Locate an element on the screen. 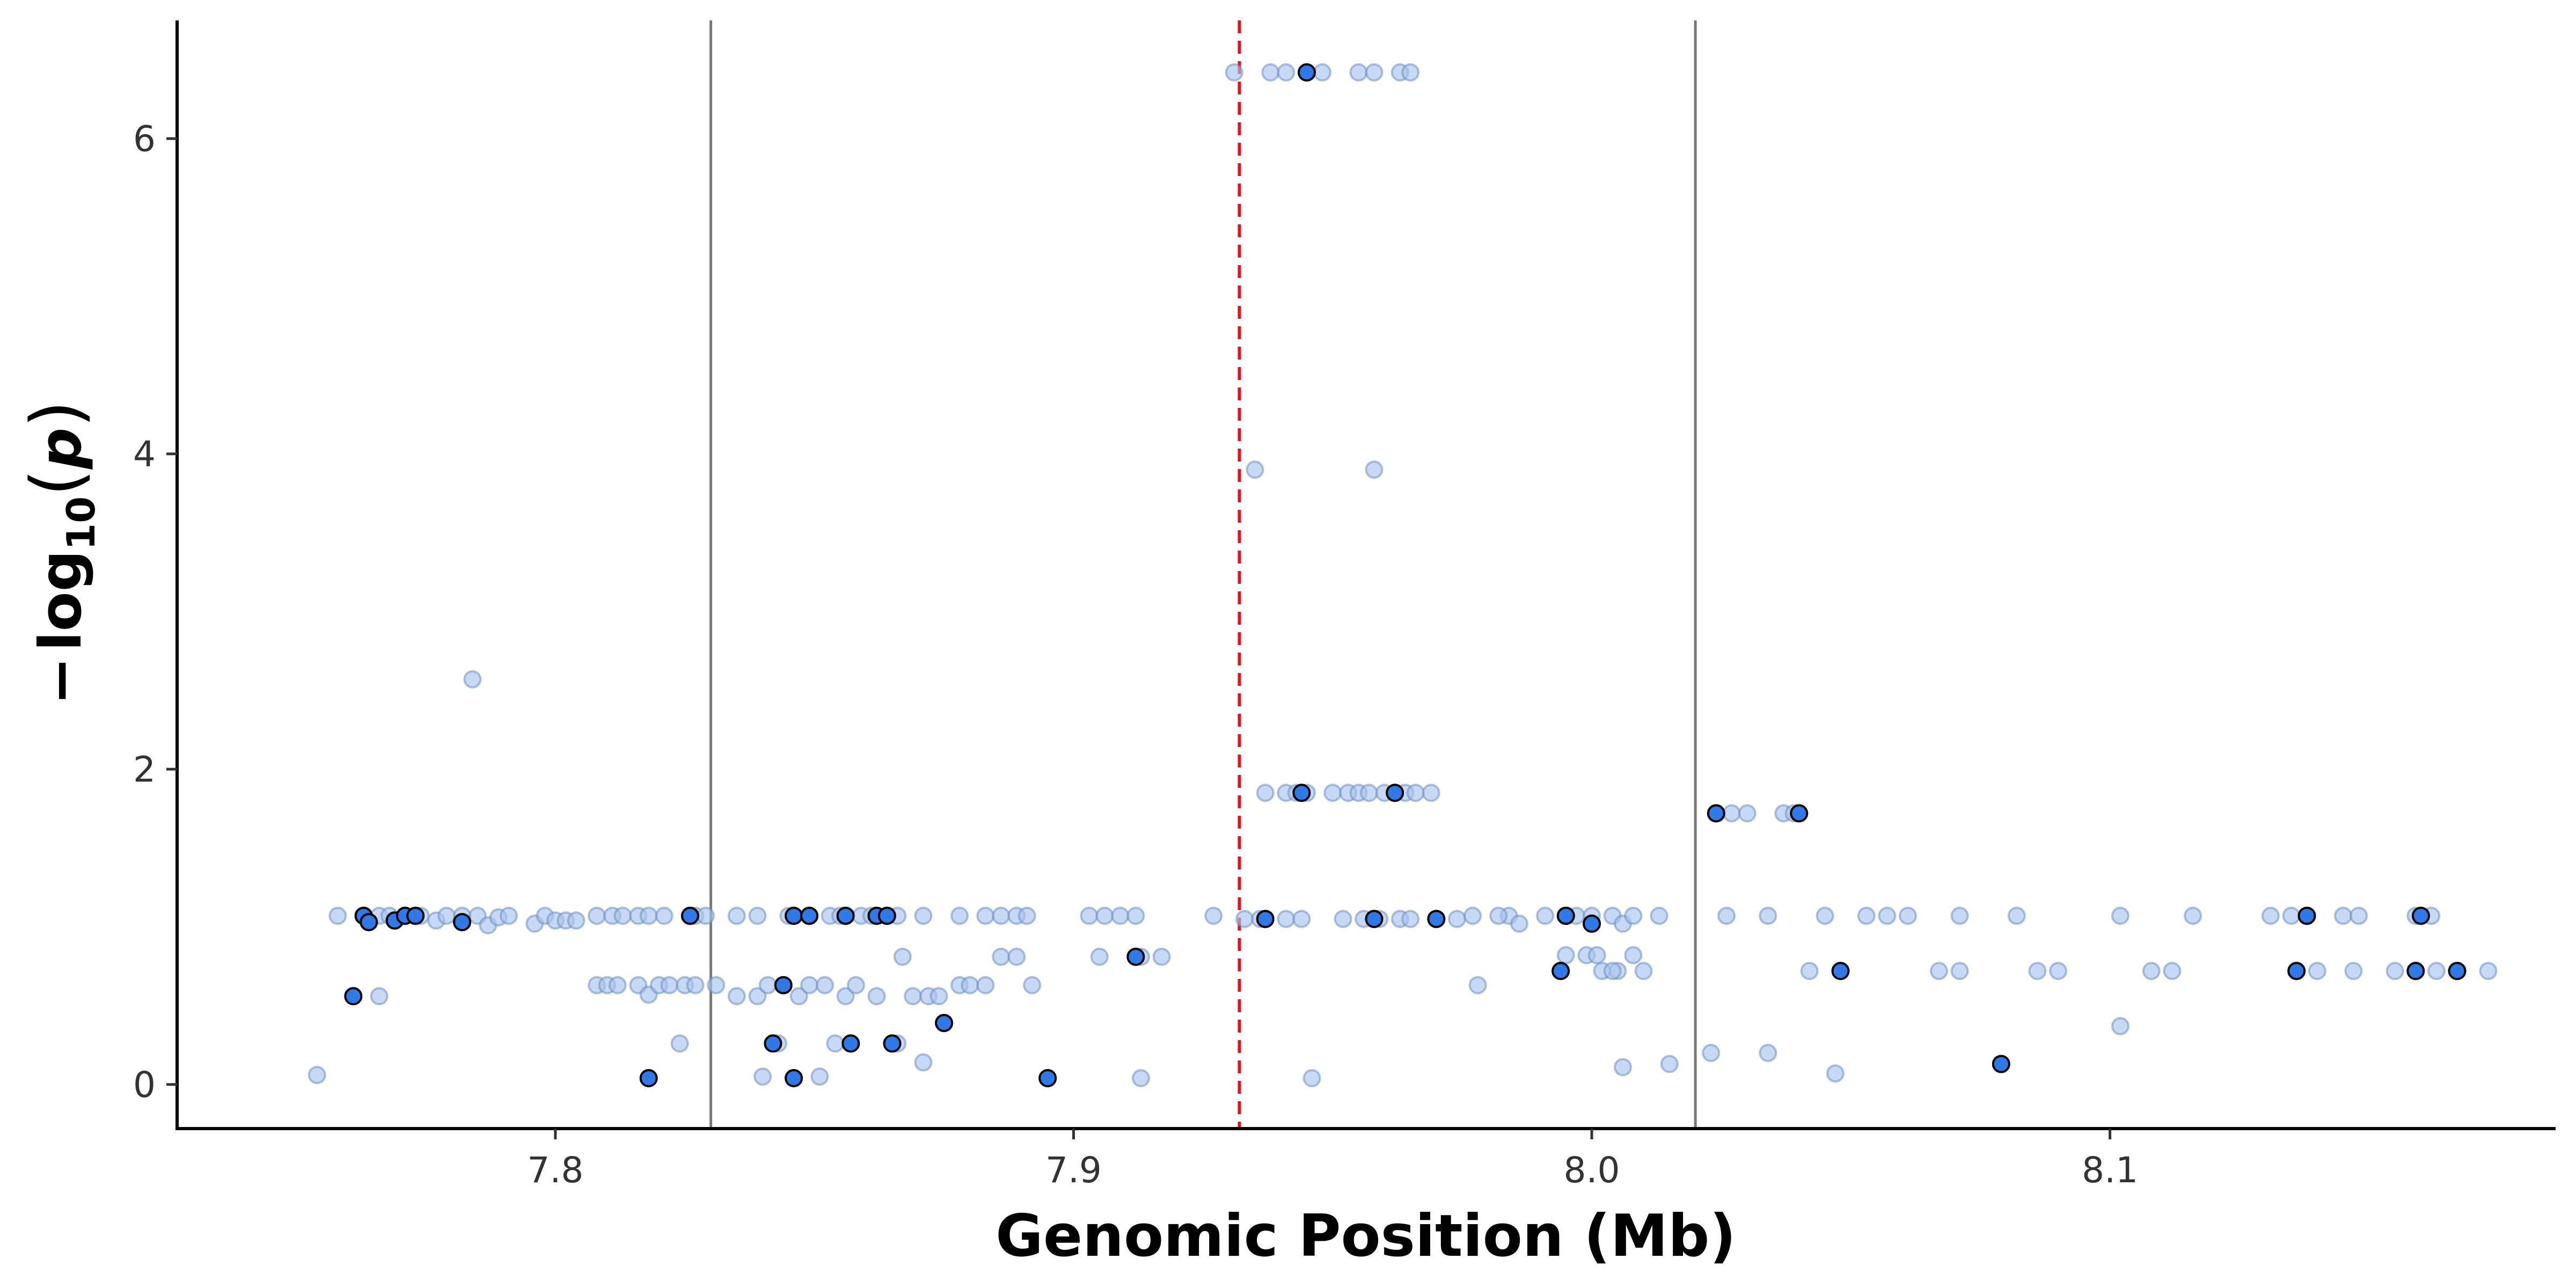 Image resolution: width=2576 pixels, height=1288 pixels. y-axis-title-close-paren: ) is located at coordinates (56, 414).